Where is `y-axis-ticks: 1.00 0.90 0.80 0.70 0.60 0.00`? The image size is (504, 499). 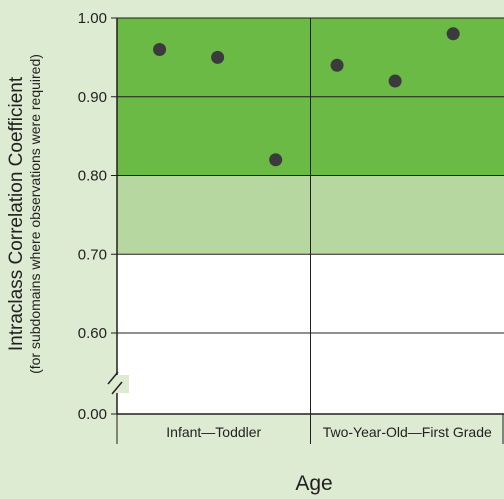
y-axis-ticks: 1.00 0.90 0.80 0.70 0.60 0.00 is located at coordinates (97, 216).